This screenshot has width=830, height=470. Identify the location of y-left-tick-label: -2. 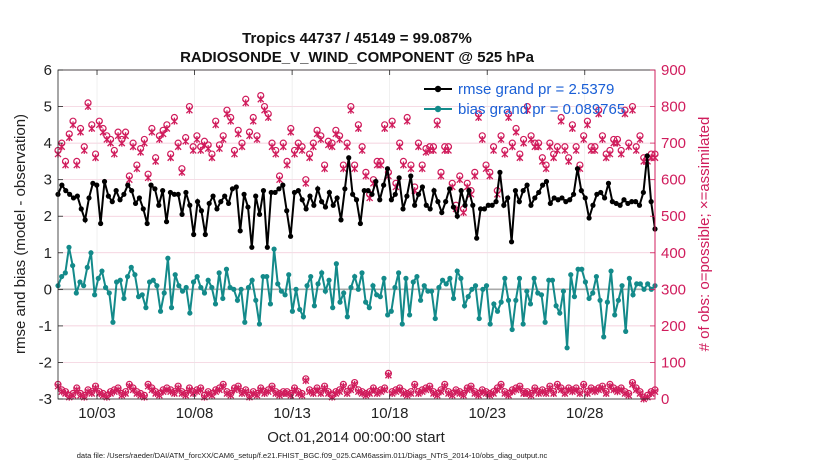
(45, 362).